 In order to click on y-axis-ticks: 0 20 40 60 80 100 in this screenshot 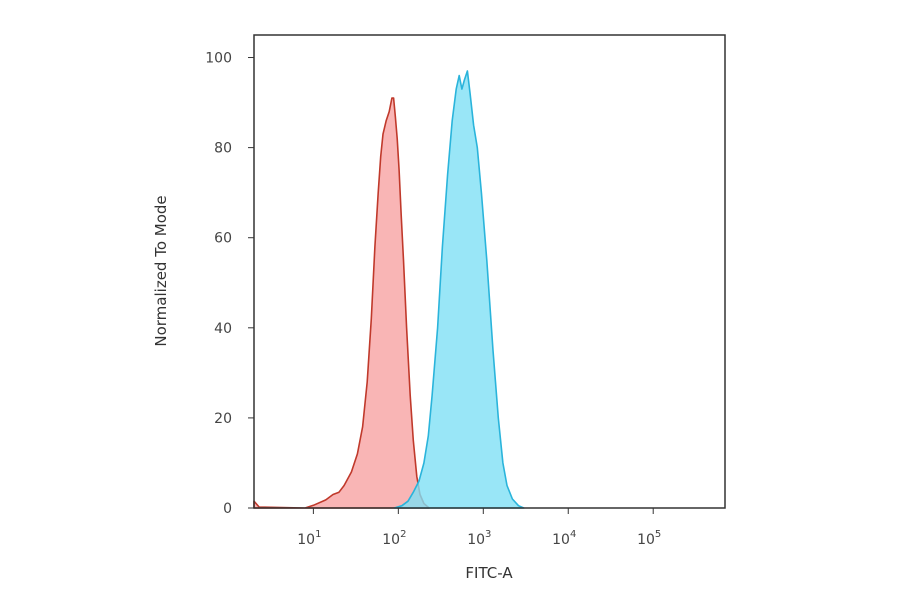, I will do `click(229, 284)`.